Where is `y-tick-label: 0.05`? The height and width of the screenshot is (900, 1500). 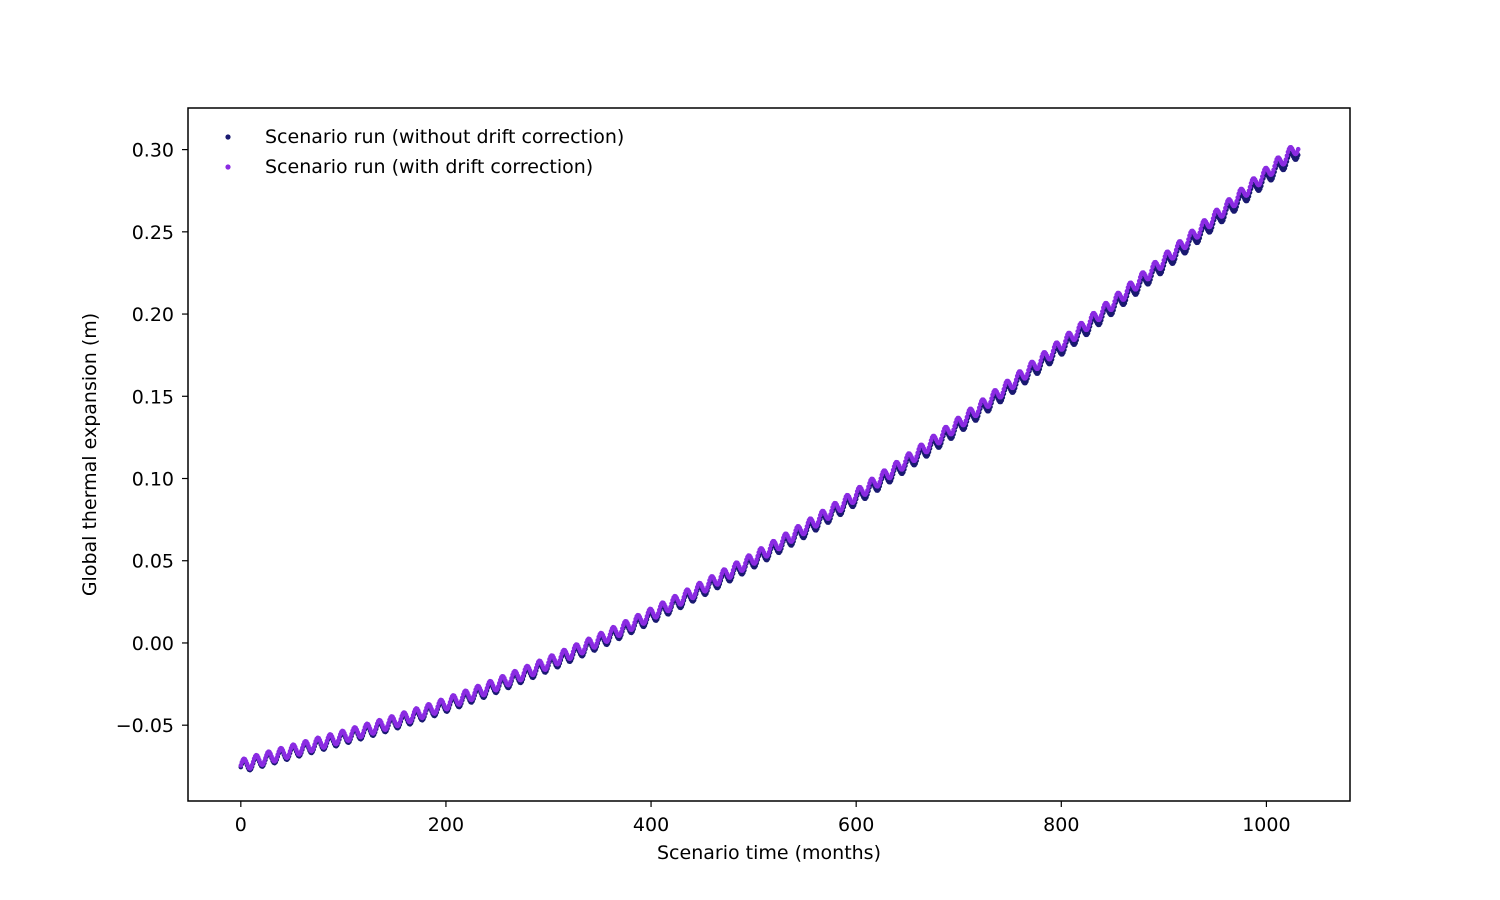
y-tick-label: 0.05 is located at coordinates (153, 562).